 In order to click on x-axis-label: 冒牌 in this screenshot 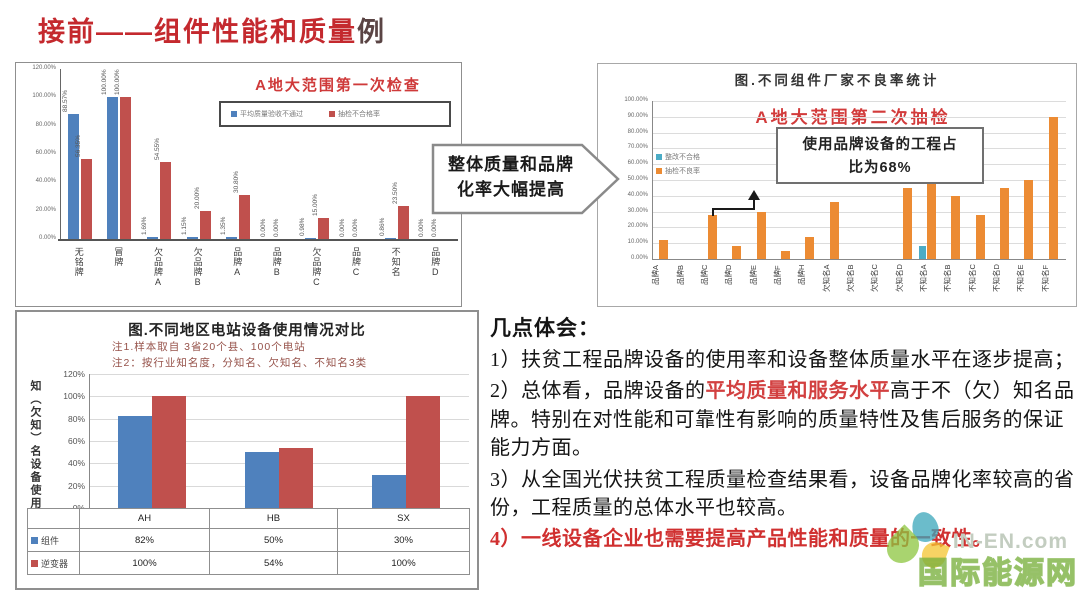, I will do `click(118, 257)`.